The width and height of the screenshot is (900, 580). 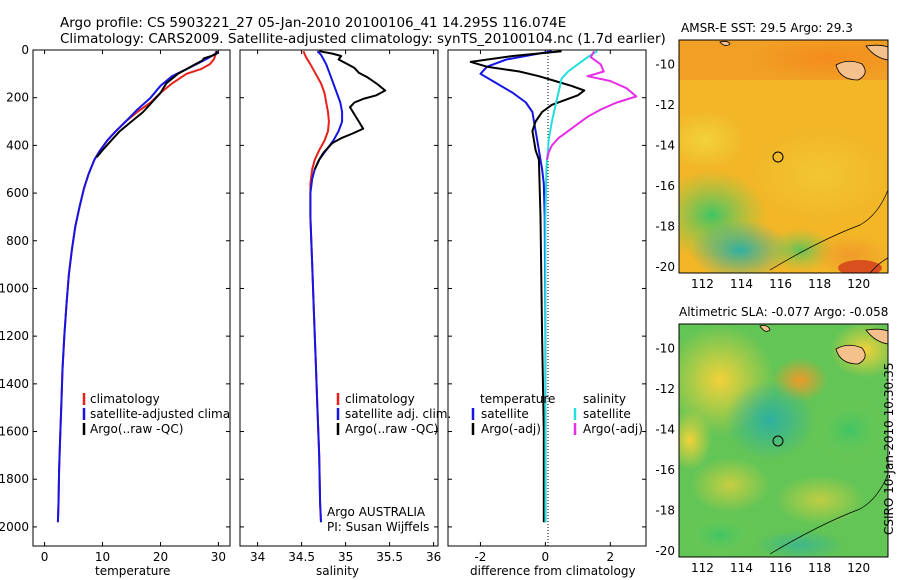 What do you see at coordinates (783, 312) in the screenshot?
I see `sla-map-title: Altimetric SLA: -0.077 Argo: -0.058` at bounding box center [783, 312].